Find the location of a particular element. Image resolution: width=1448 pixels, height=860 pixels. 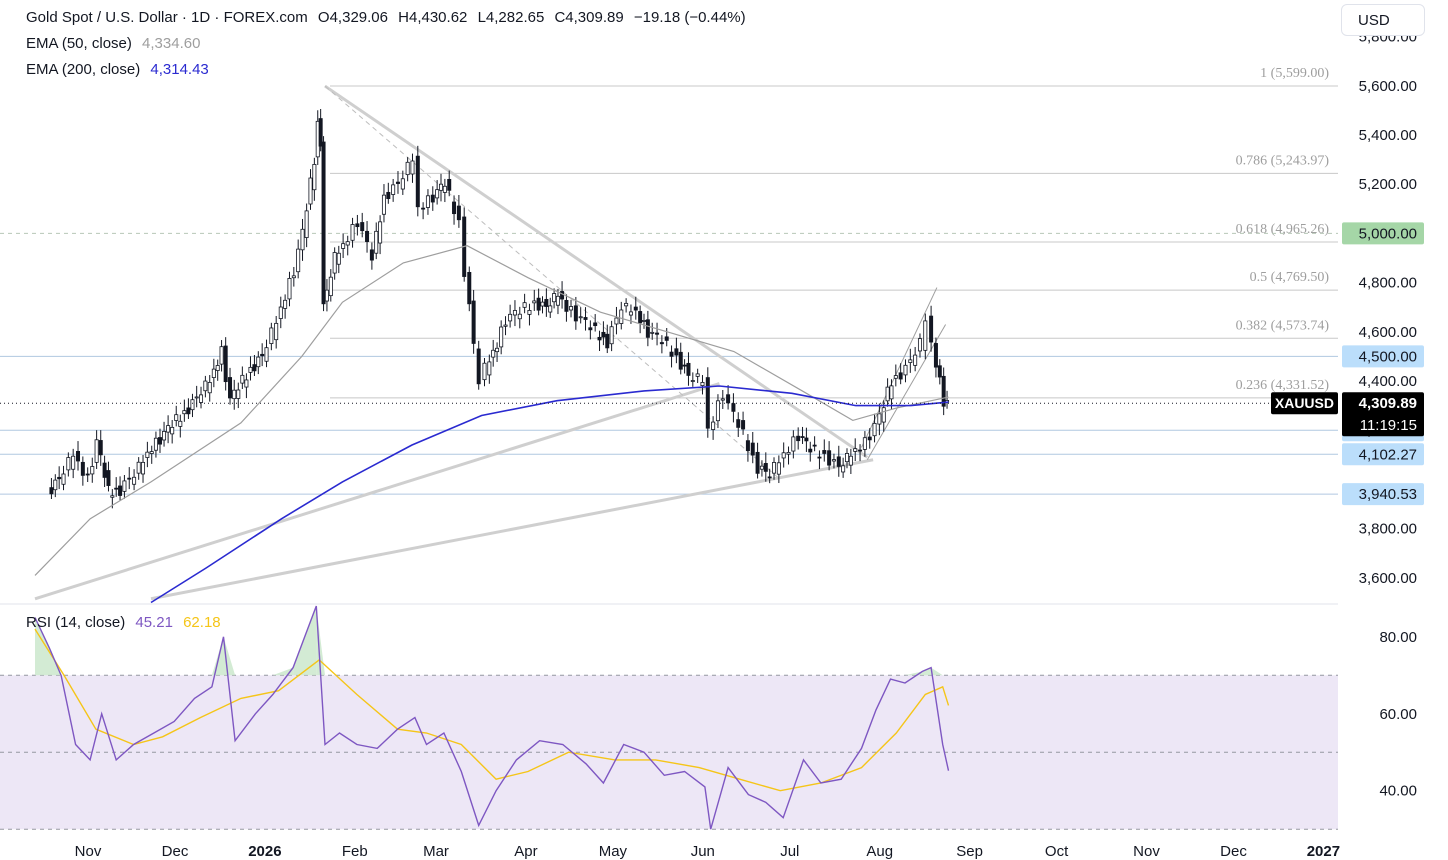

rsi-axis-tick-label: 80.00 is located at coordinates (1398, 637).